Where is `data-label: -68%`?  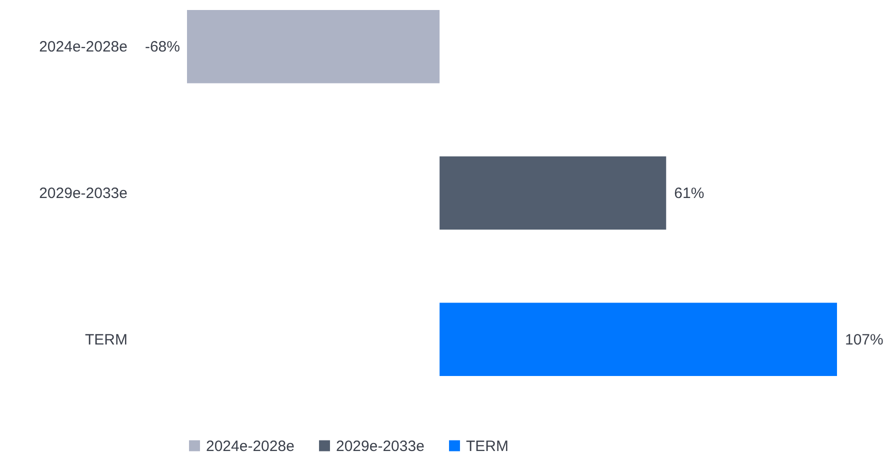 data-label: -68% is located at coordinates (162, 47).